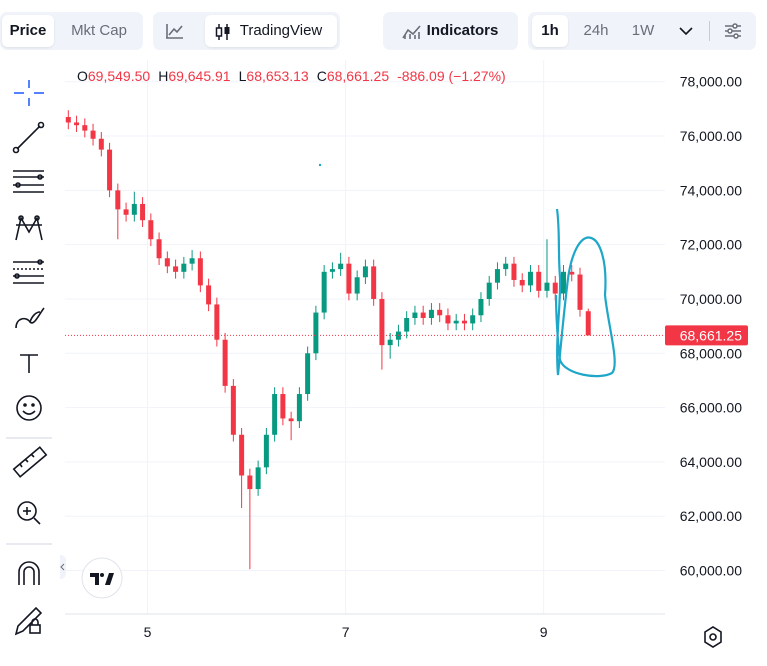 This screenshot has height=666, width=767. I want to click on line-chart-icon, so click(175, 31).